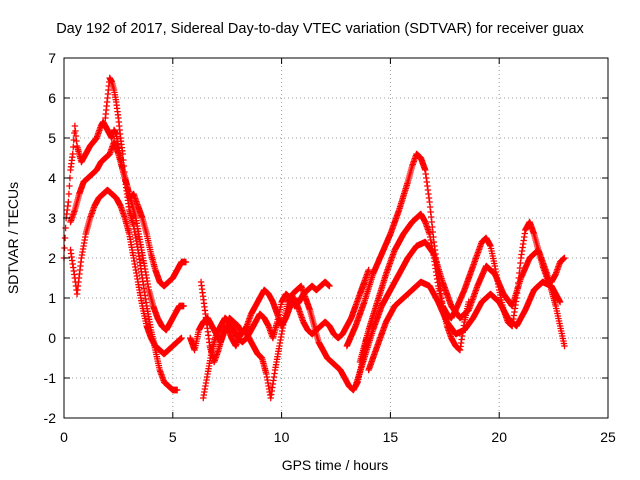  Describe the element at coordinates (52, 258) in the screenshot. I see `y-tick-label: 2` at that location.